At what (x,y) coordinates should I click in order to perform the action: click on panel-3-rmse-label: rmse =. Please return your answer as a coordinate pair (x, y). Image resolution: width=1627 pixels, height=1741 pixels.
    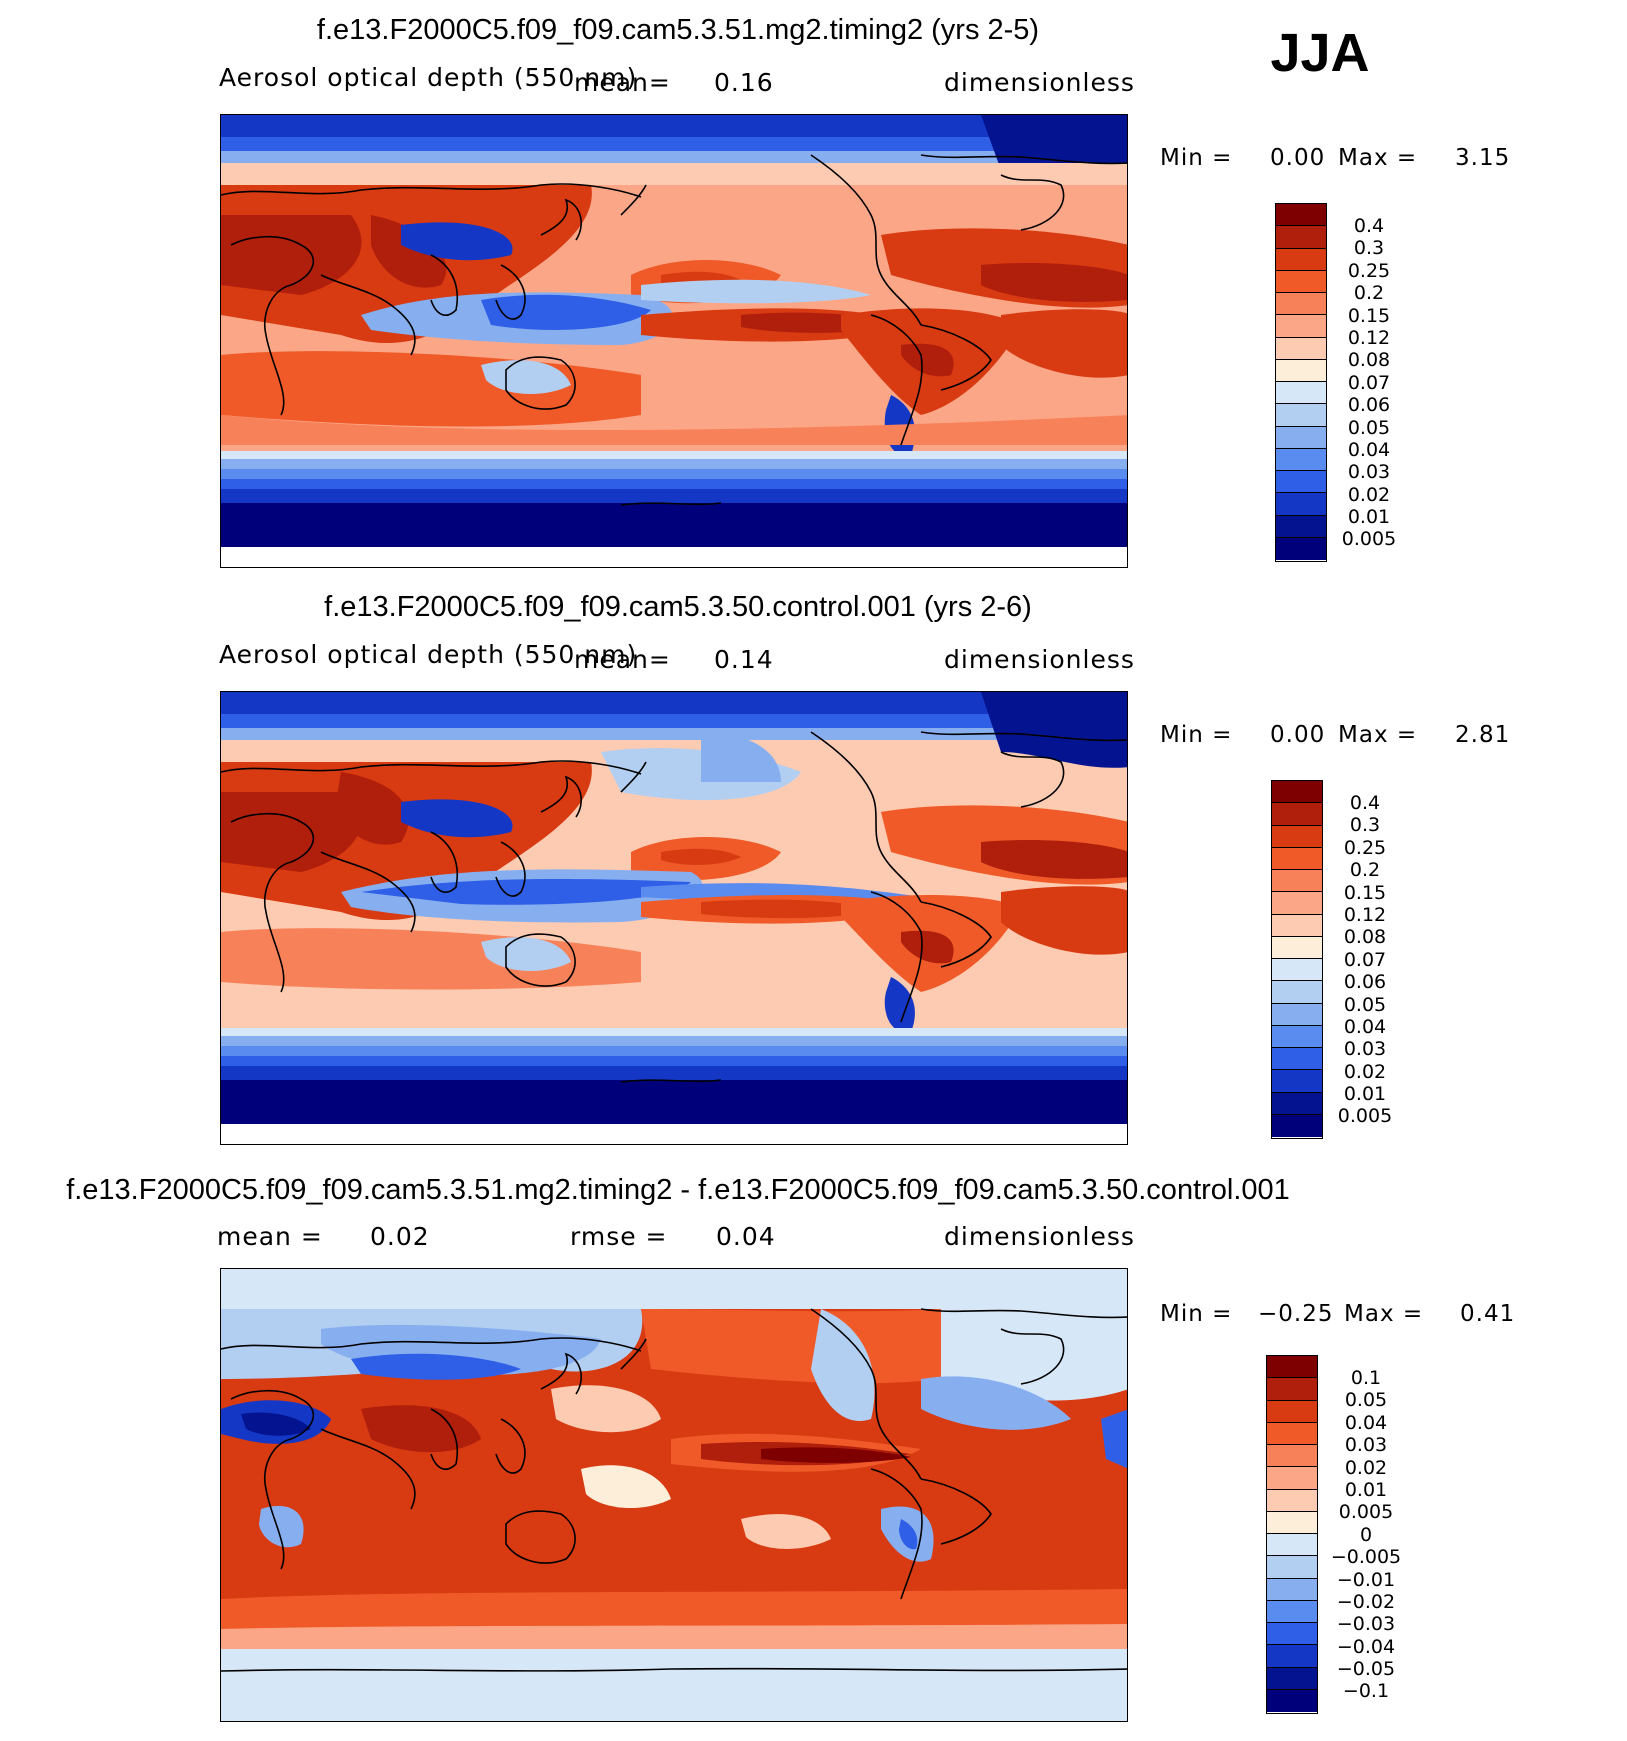
    Looking at the image, I should click on (619, 1236).